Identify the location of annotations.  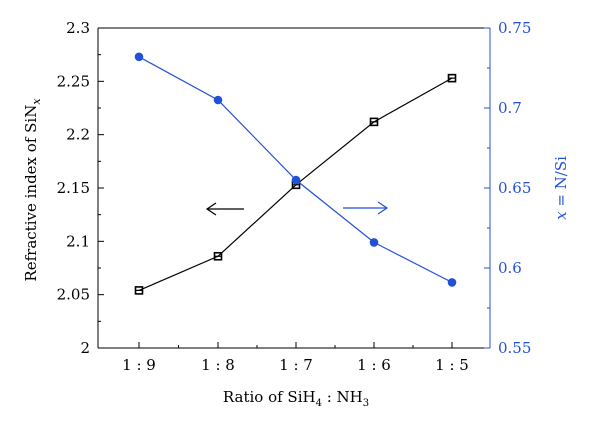
(297, 208).